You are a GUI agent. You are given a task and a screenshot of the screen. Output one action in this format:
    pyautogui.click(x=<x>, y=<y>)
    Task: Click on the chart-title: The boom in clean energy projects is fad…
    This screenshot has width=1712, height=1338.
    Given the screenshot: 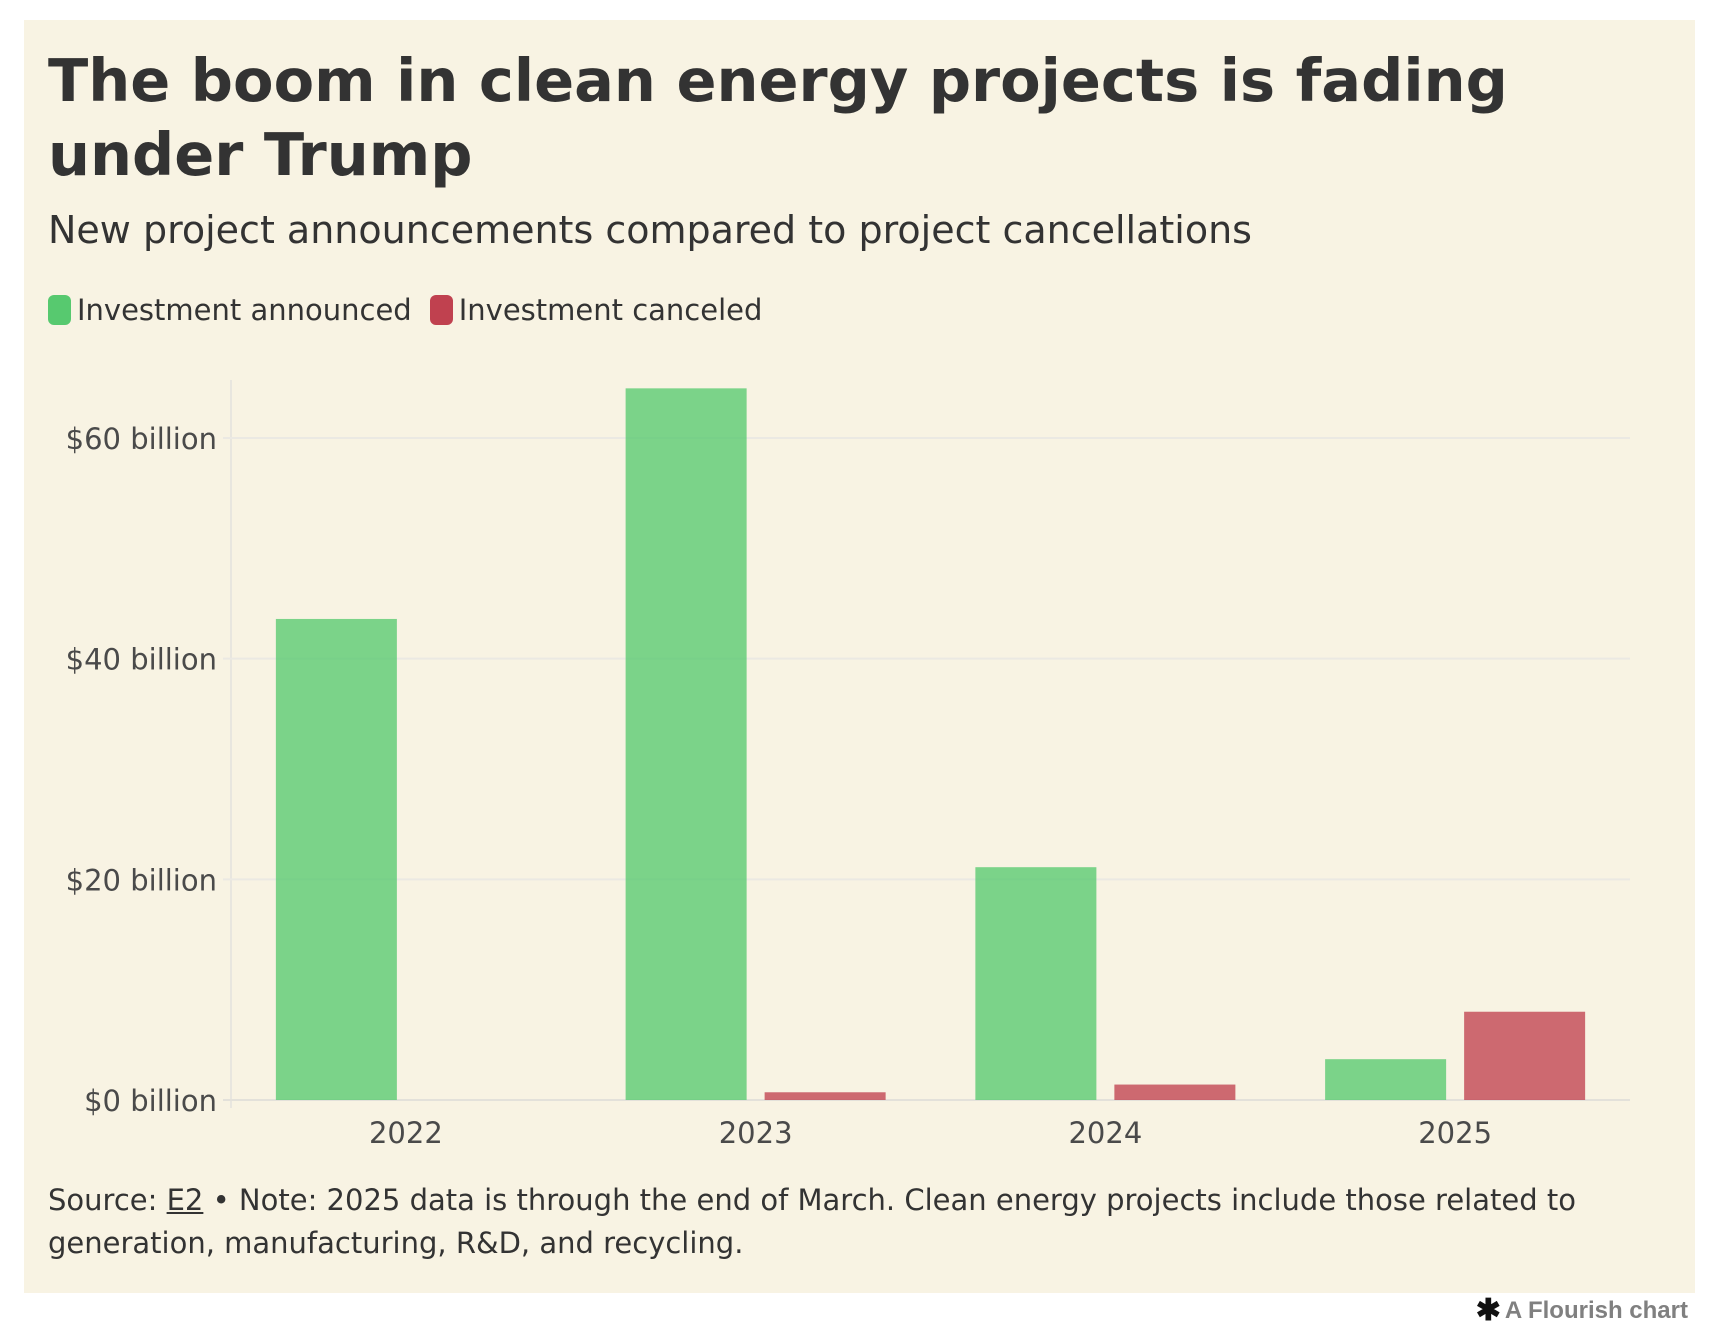 What is the action you would take?
    pyautogui.click(x=778, y=117)
    